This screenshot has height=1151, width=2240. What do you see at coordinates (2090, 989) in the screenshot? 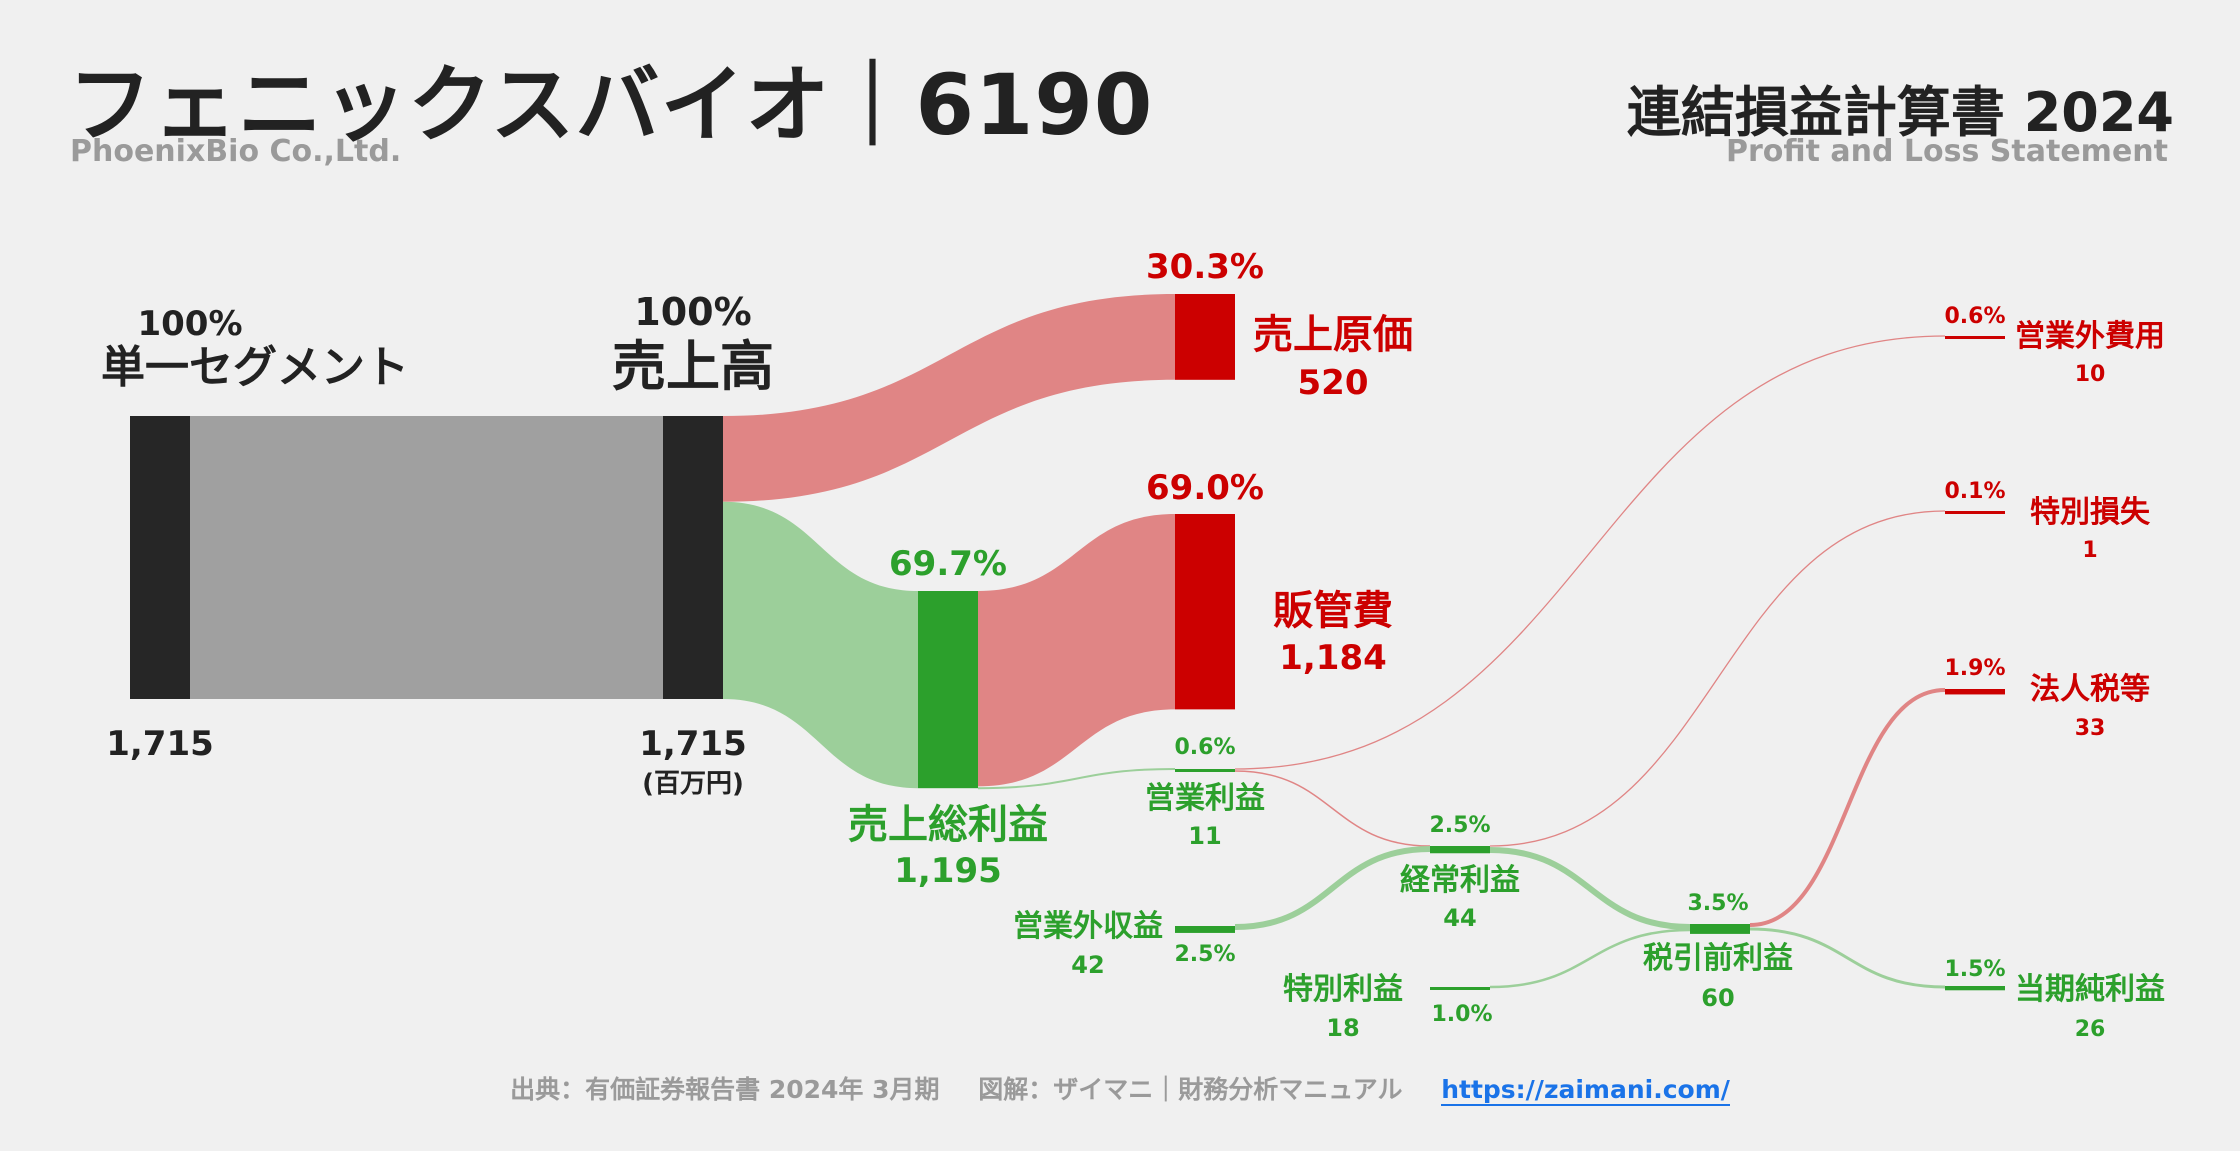
I see `node-label-net-income: 当期純利益` at bounding box center [2090, 989].